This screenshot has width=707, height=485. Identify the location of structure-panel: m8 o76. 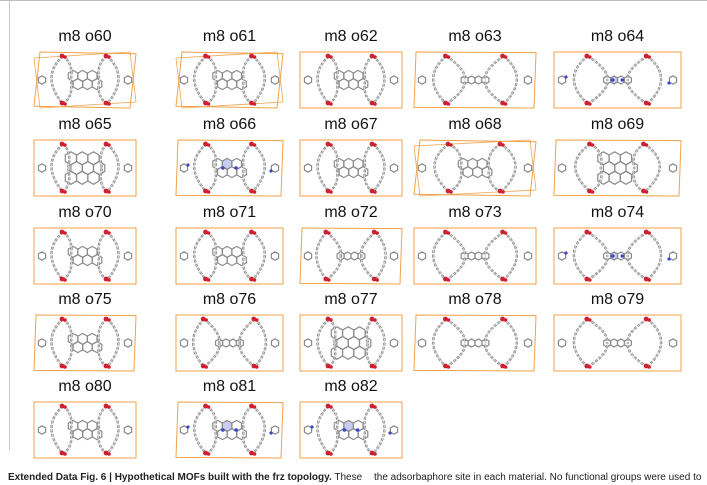
(229, 334).